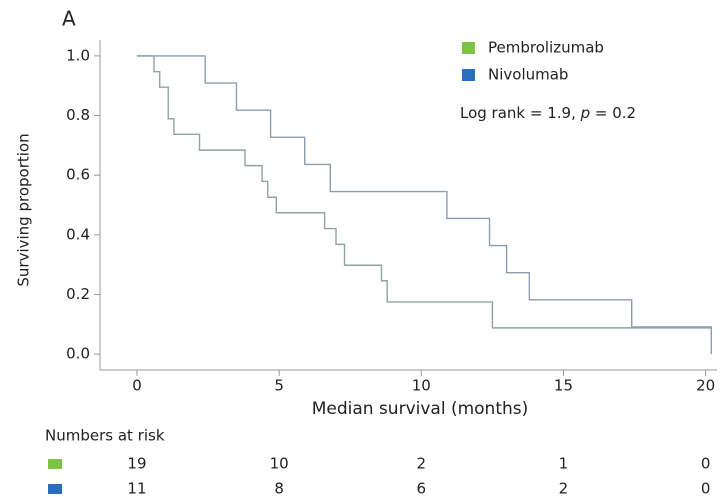 The width and height of the screenshot is (726, 497). Describe the element at coordinates (528, 75) in the screenshot. I see `legend-label: Nivolumab` at that location.